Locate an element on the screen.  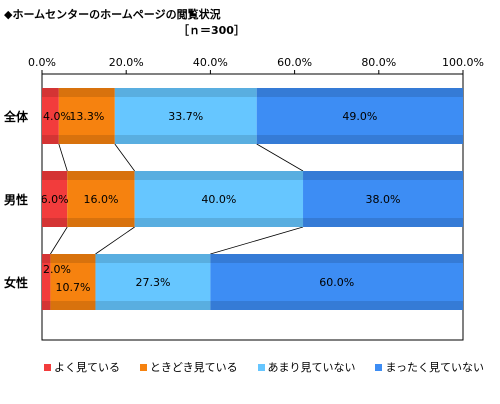
sample-size-label: ［ｎ＝300］ is located at coordinates (211, 30).